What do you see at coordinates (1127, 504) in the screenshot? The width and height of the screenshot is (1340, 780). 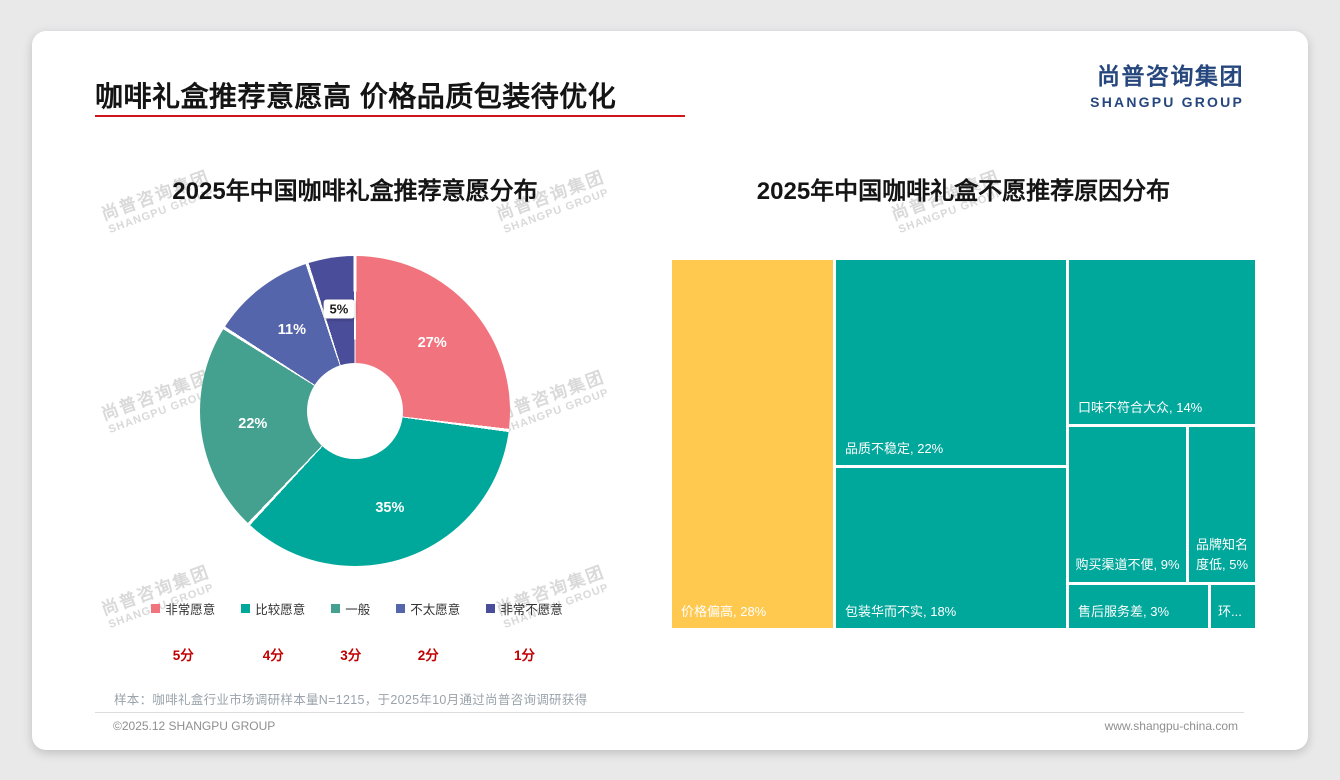 I see `treemap-cell-channel: 购买渠道不便, 9%` at bounding box center [1127, 504].